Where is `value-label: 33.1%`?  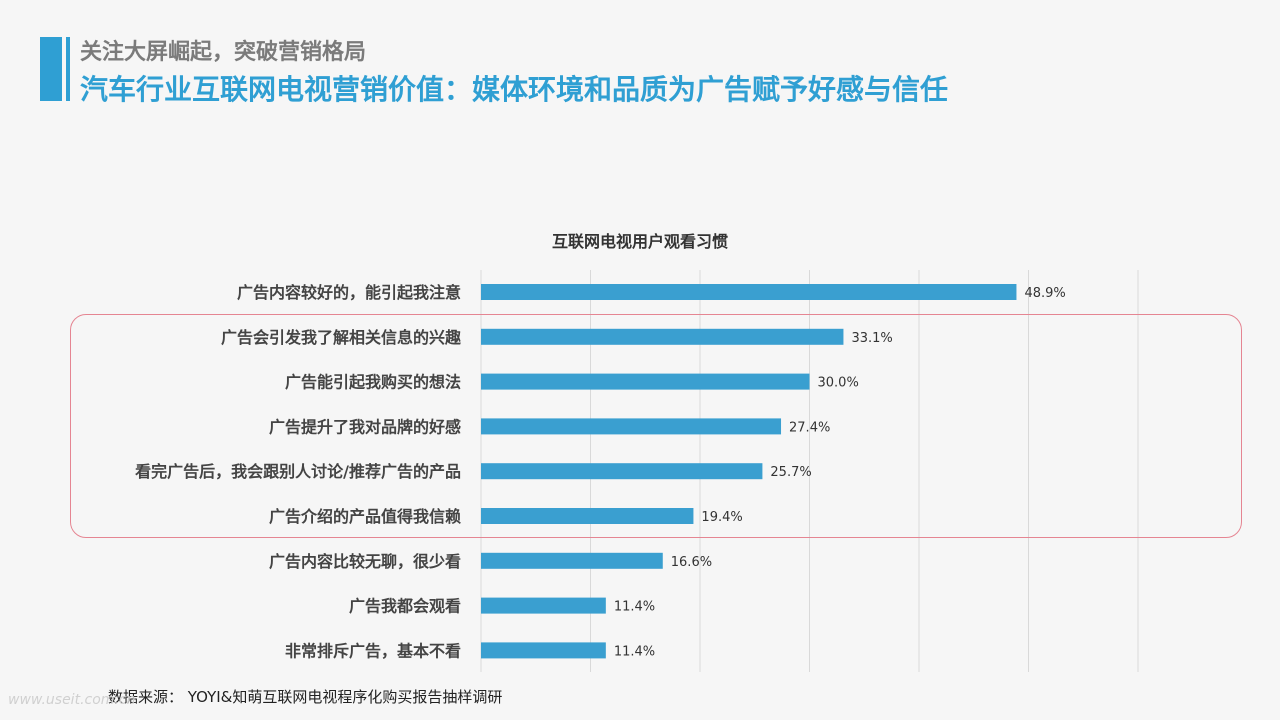
value-label: 33.1% is located at coordinates (871, 338).